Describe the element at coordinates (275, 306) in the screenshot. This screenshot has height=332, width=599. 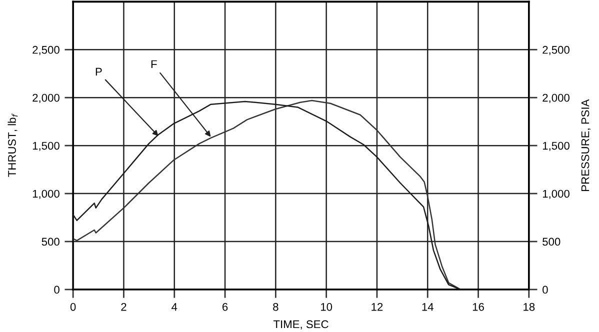
I see `x-tick-label: 8` at that location.